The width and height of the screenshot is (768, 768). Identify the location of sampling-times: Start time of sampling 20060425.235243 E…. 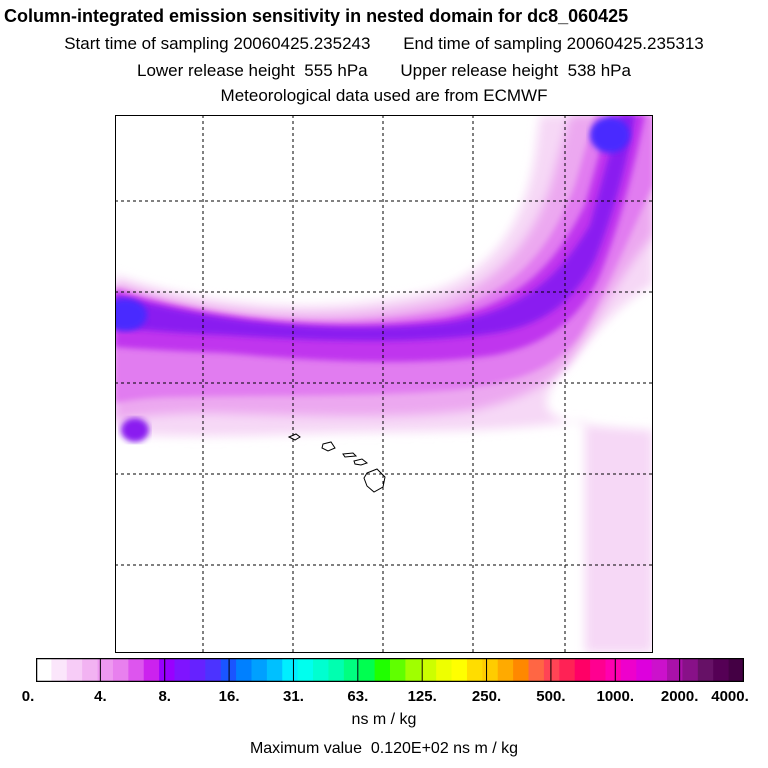
(384, 44).